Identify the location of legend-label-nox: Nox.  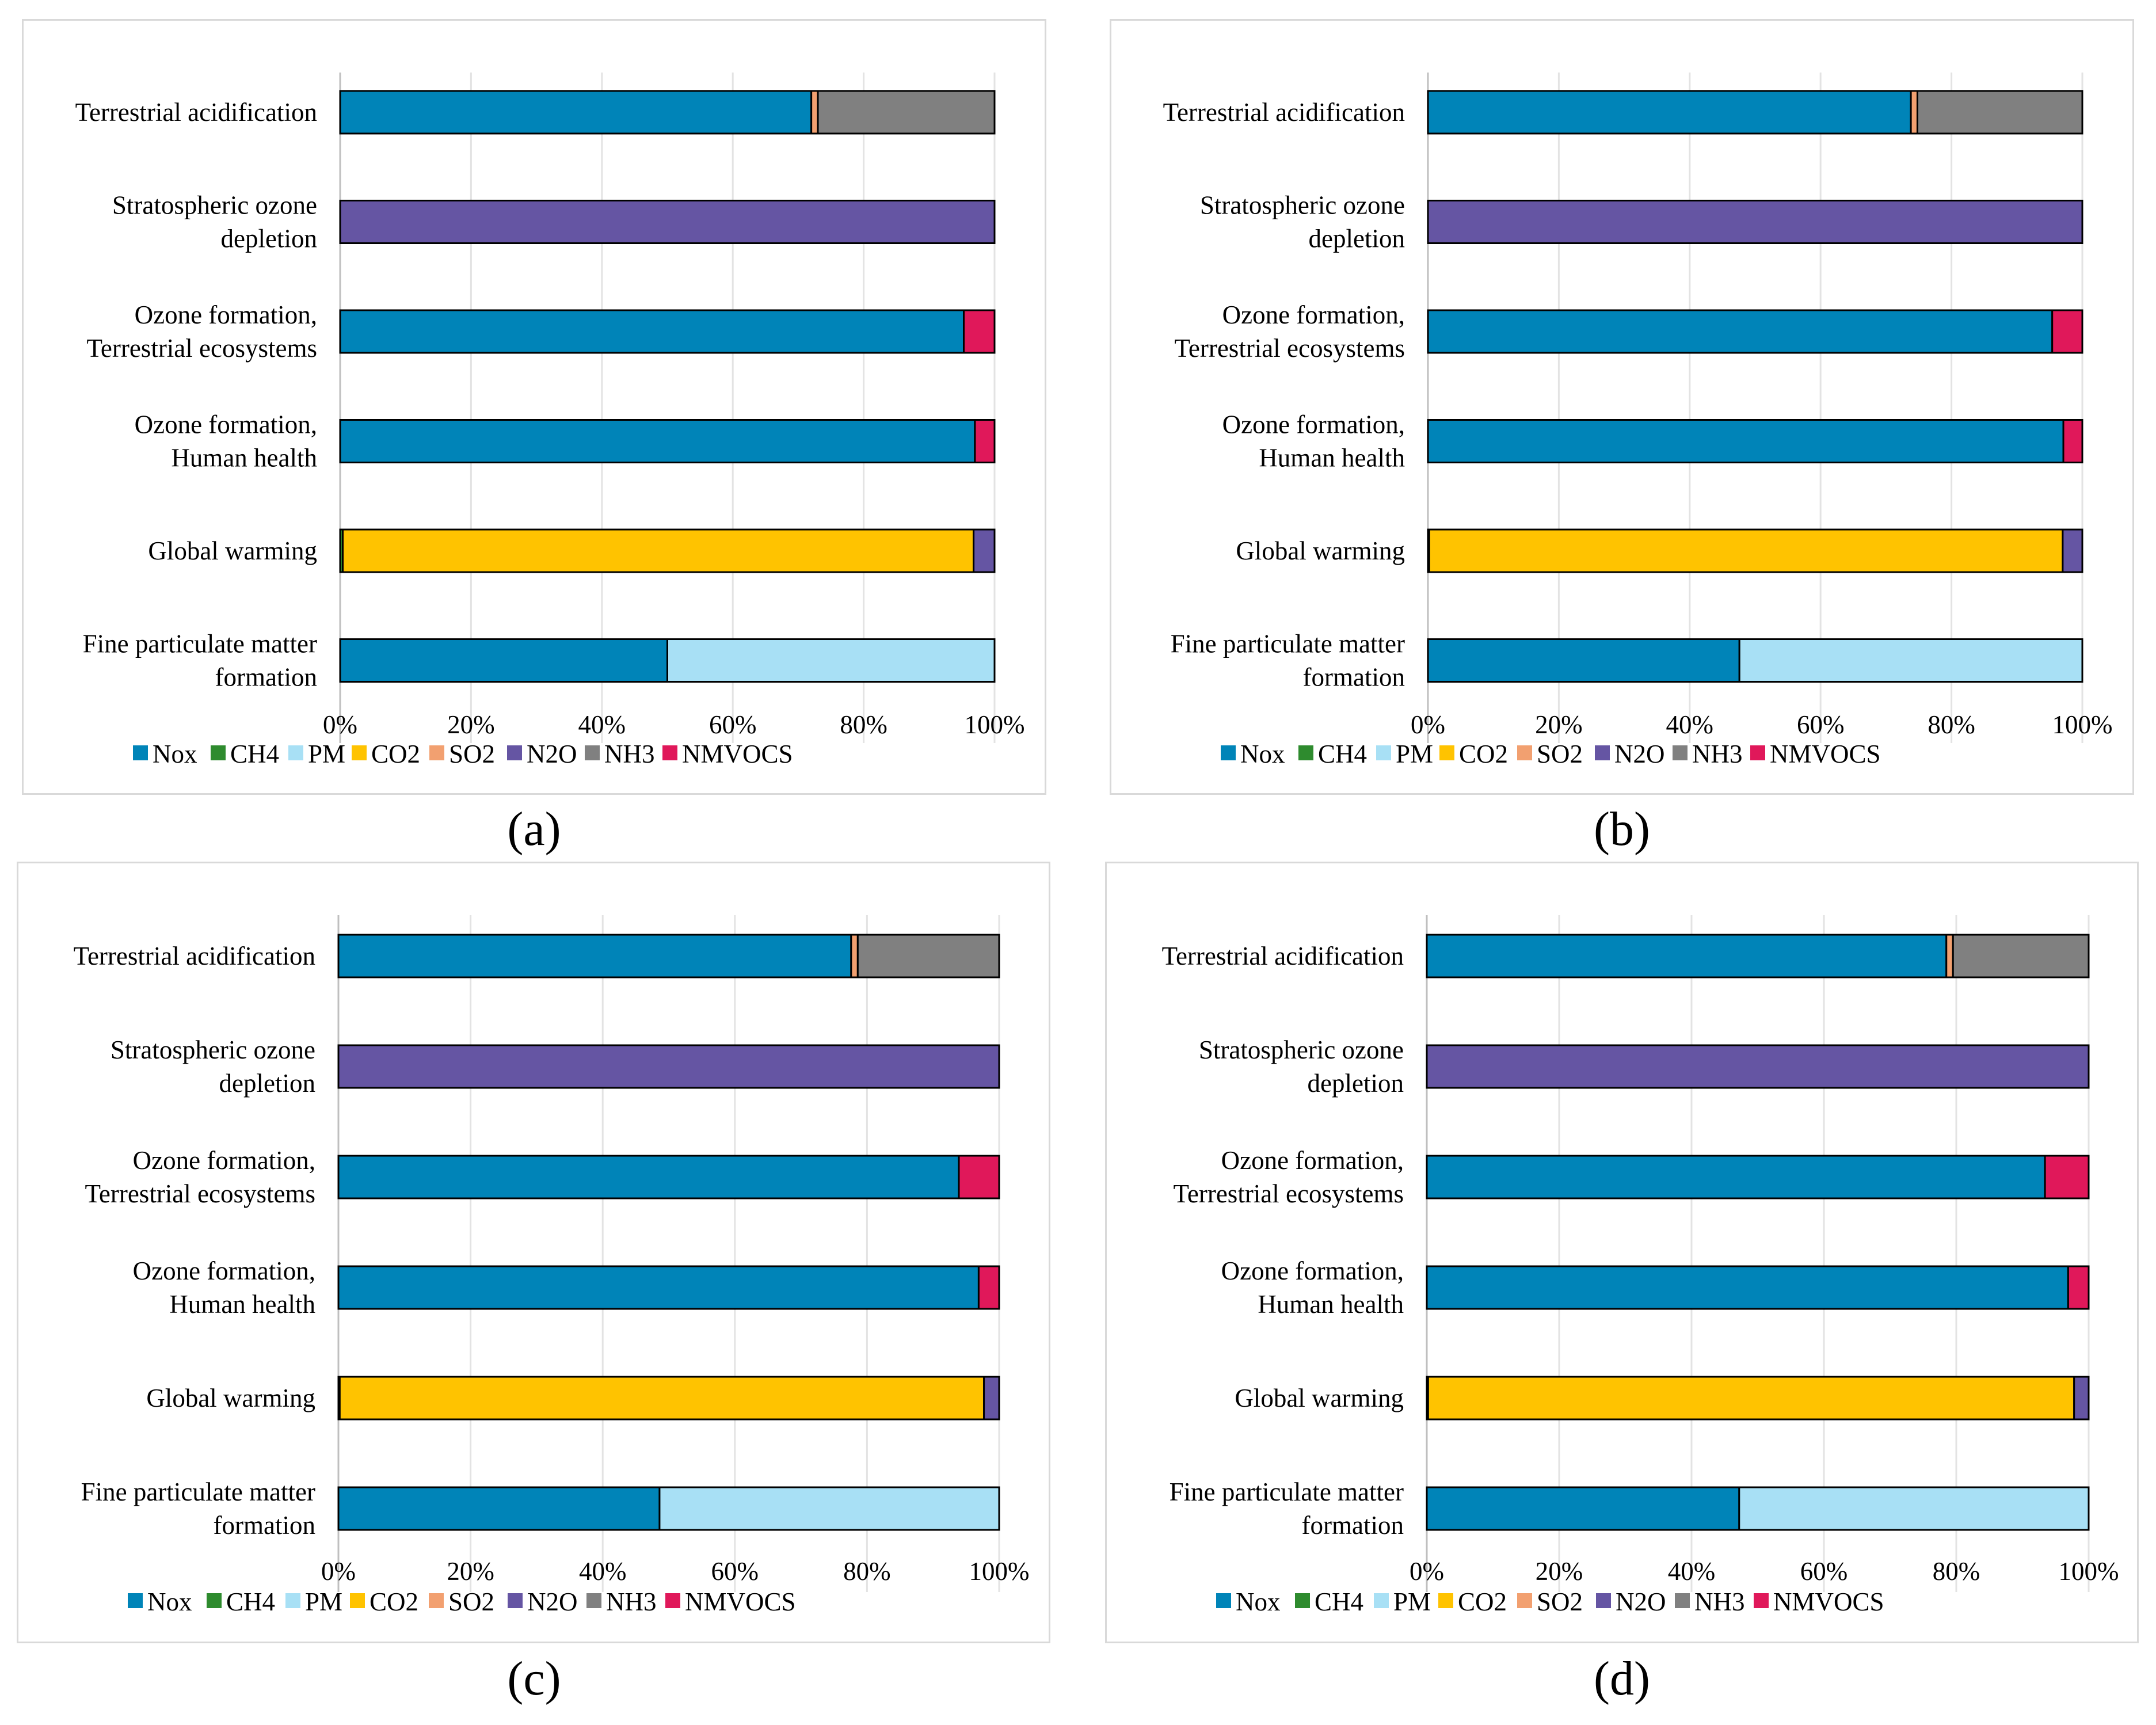
(1262, 754).